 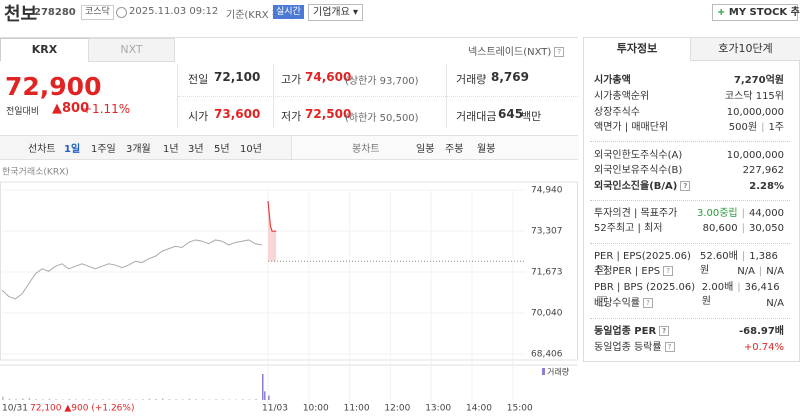 What do you see at coordinates (198, 79) in the screenshot?
I see `quote-label: 전일` at bounding box center [198, 79].